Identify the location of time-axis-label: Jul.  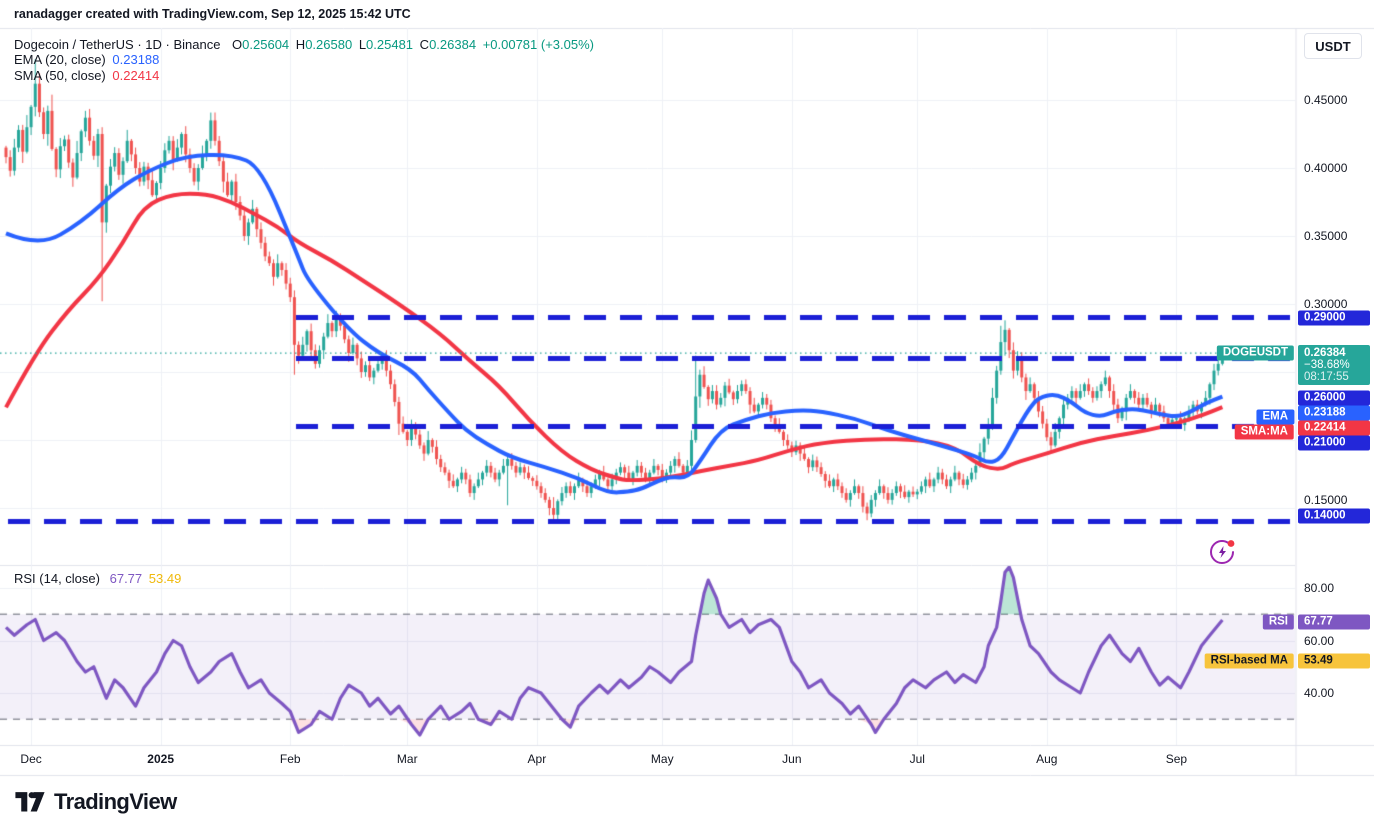
(917, 759).